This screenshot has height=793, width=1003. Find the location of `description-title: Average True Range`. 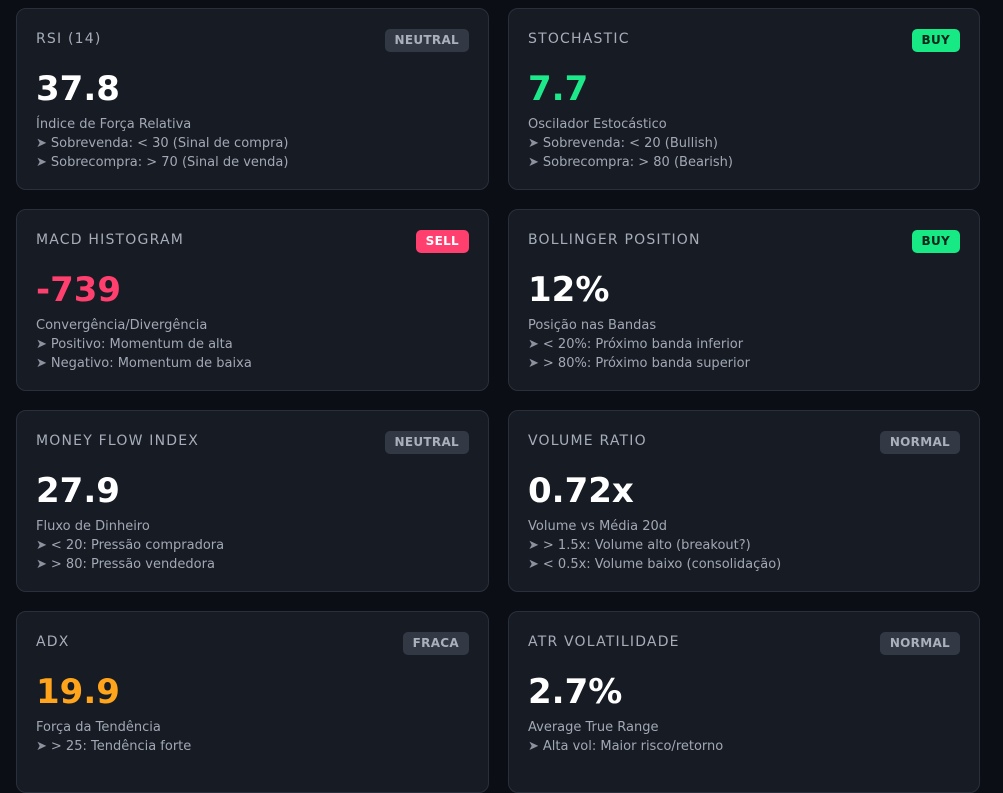

description-title: Average True Range is located at coordinates (593, 727).